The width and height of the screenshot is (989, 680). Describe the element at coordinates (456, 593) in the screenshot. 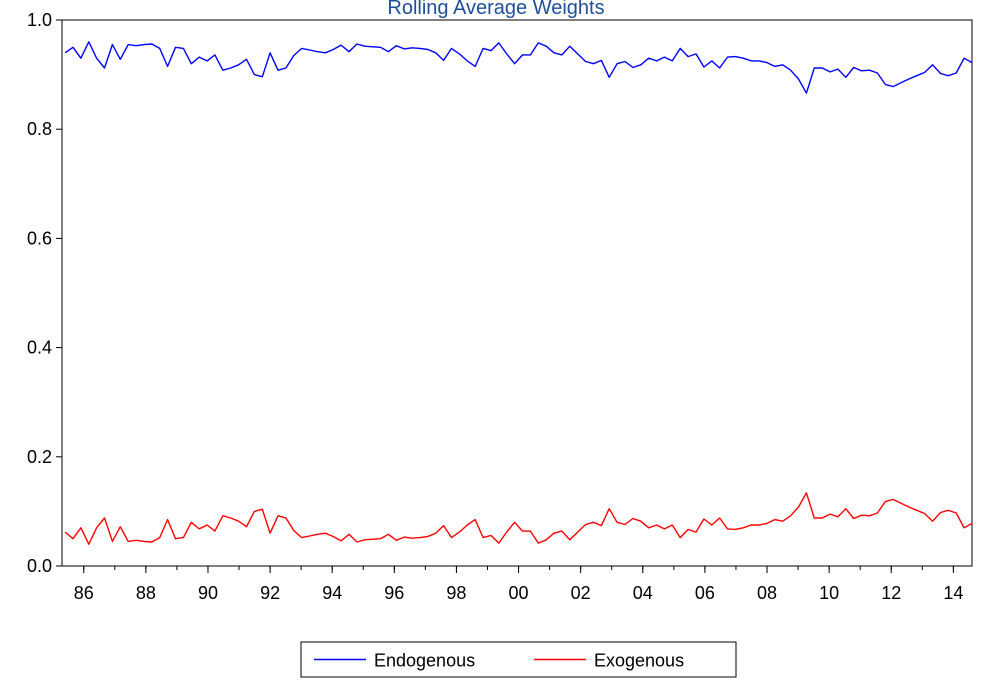

I see `x-tick-label: 98` at that location.